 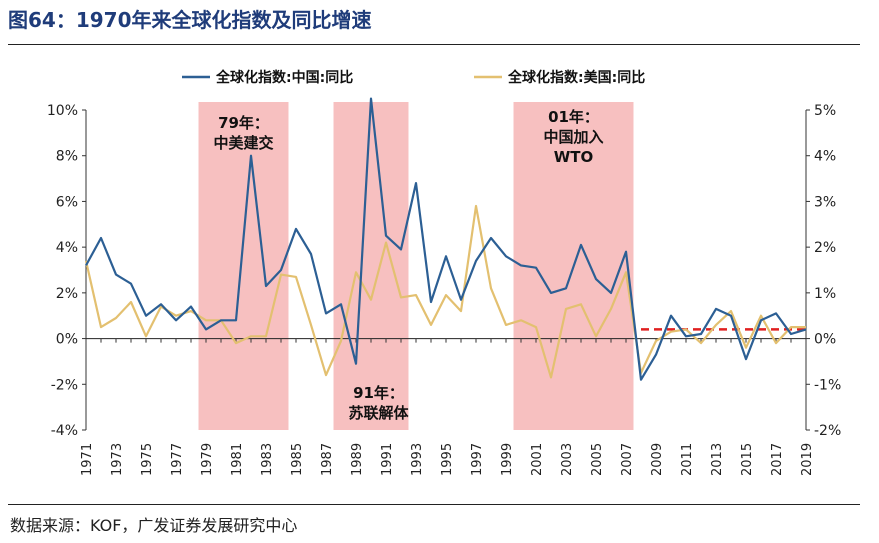 I want to click on annotation-label-2: 91年：, so click(x=378, y=393).